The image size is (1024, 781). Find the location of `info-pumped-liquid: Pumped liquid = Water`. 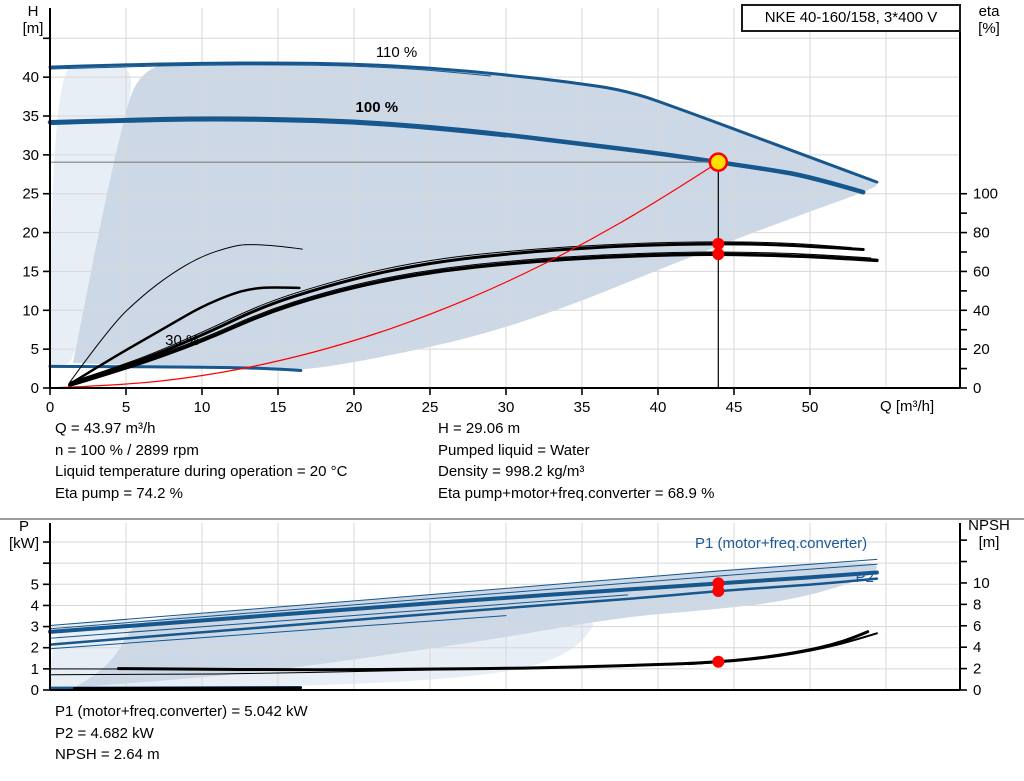

info-pumped-liquid: Pumped liquid = Water is located at coordinates (514, 450).